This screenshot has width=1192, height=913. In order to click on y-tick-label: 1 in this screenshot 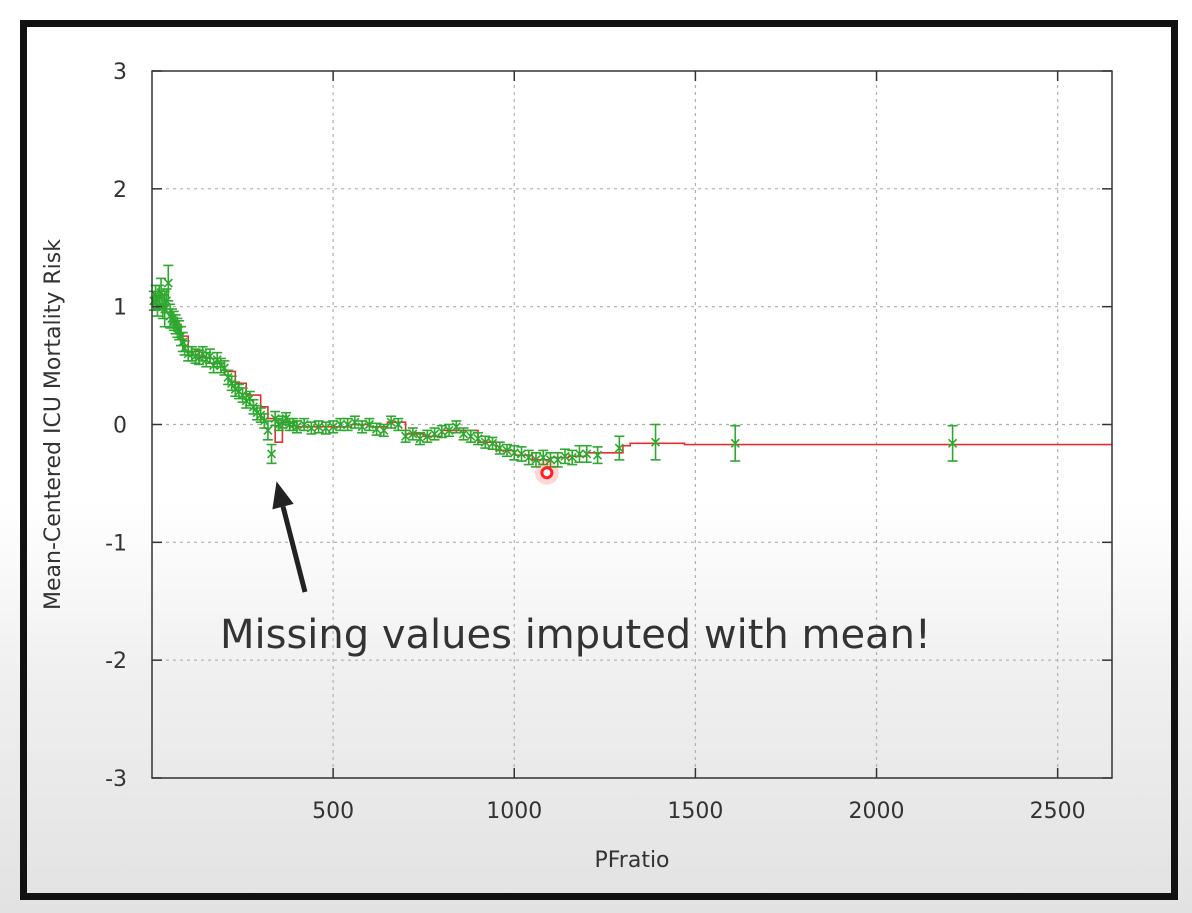, I will do `click(120, 308)`.